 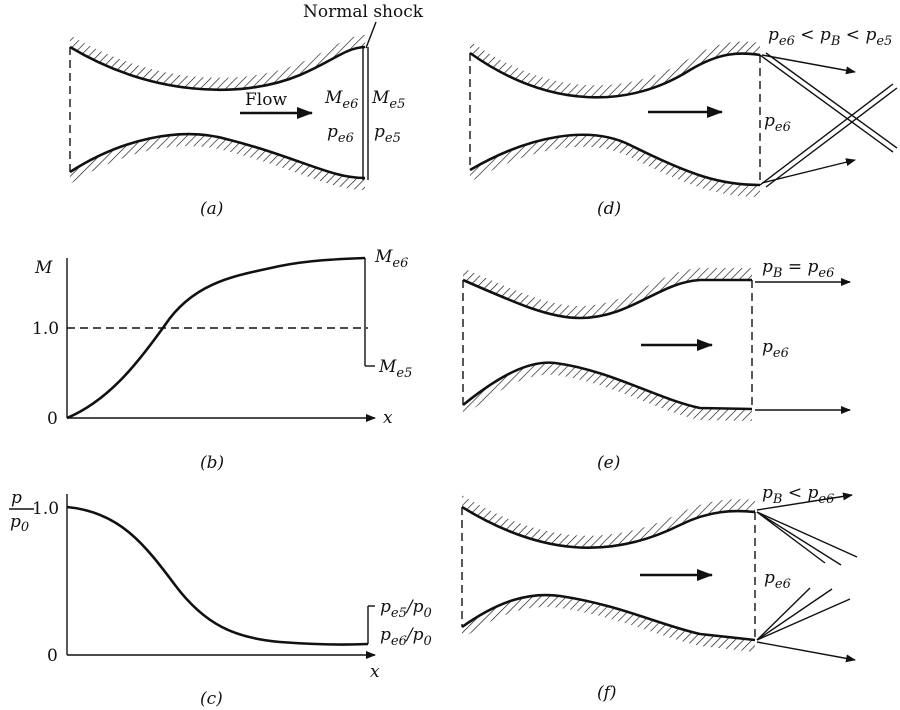 I want to click on panel-d-shock-1a, so click(x=826, y=103).